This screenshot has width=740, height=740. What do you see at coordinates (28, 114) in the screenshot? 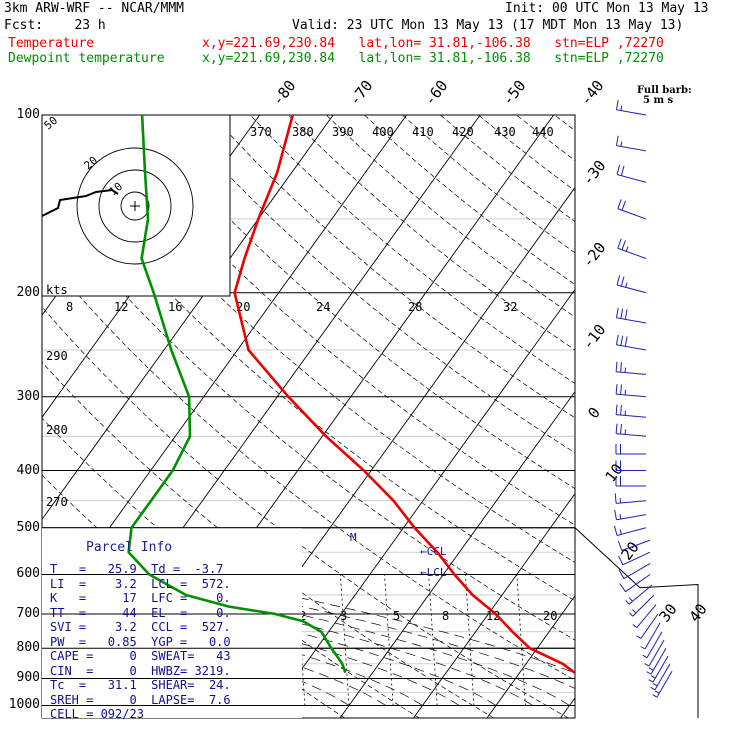
I see `pressure-label: 100` at bounding box center [28, 114].